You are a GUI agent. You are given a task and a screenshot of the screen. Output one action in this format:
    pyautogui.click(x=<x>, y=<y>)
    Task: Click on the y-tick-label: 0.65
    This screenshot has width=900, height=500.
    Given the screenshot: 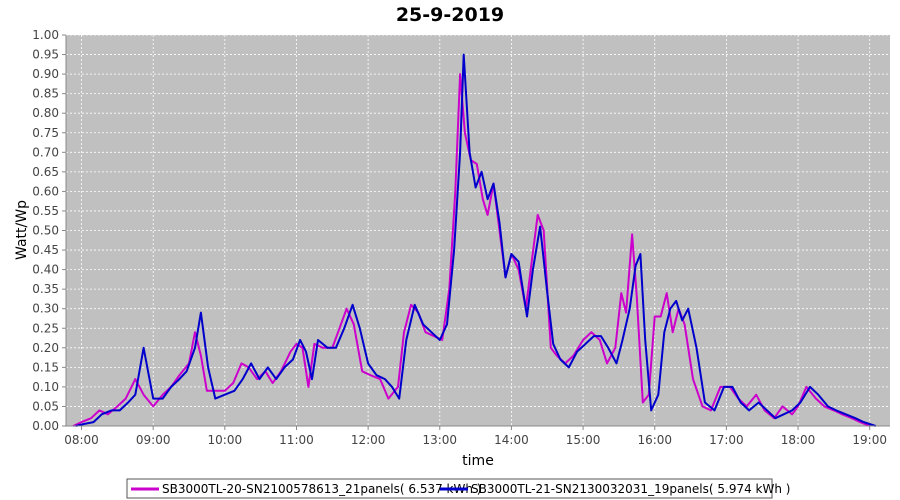 What is the action you would take?
    pyautogui.click(x=45, y=172)
    